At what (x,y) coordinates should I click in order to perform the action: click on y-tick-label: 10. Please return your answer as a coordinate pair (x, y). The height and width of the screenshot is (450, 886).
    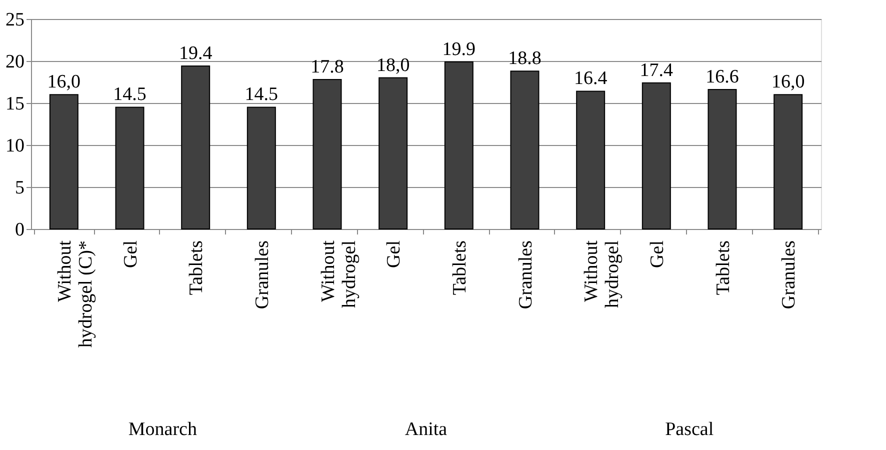
    Looking at the image, I should click on (15, 146).